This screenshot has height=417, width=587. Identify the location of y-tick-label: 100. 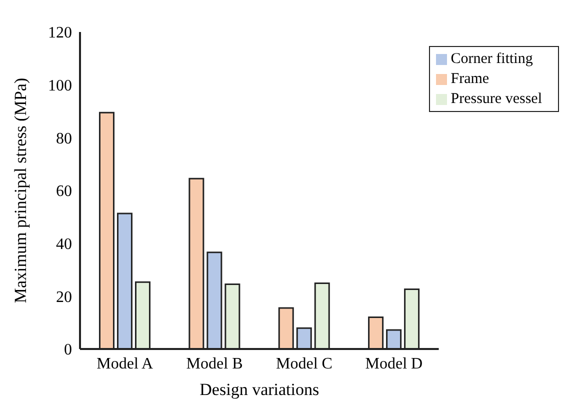
(60, 86).